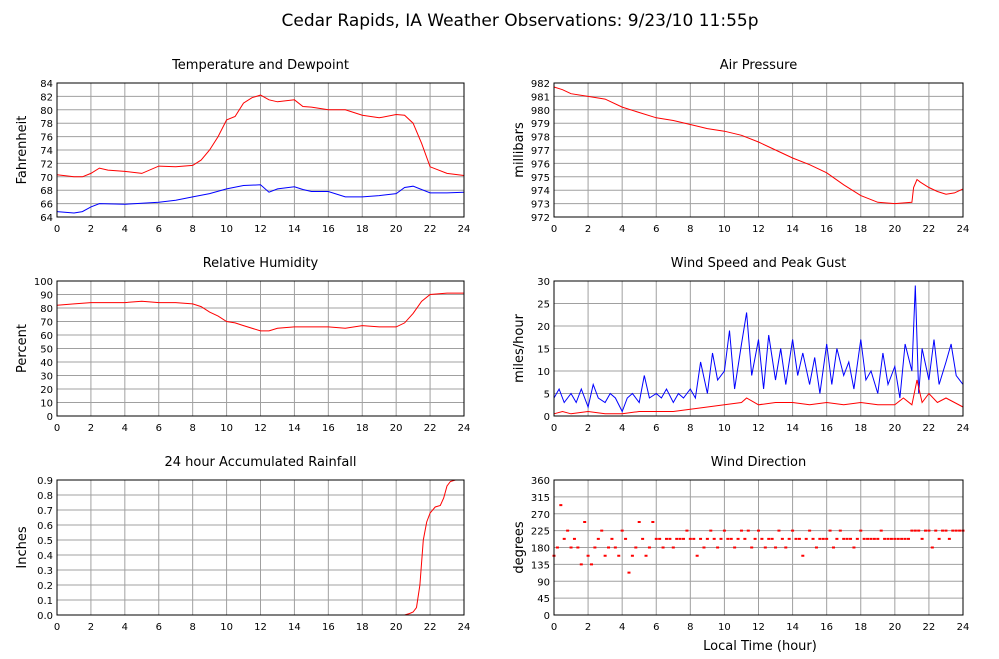  Describe the element at coordinates (46, 97) in the screenshot. I see `y-tick-label: 82` at that location.